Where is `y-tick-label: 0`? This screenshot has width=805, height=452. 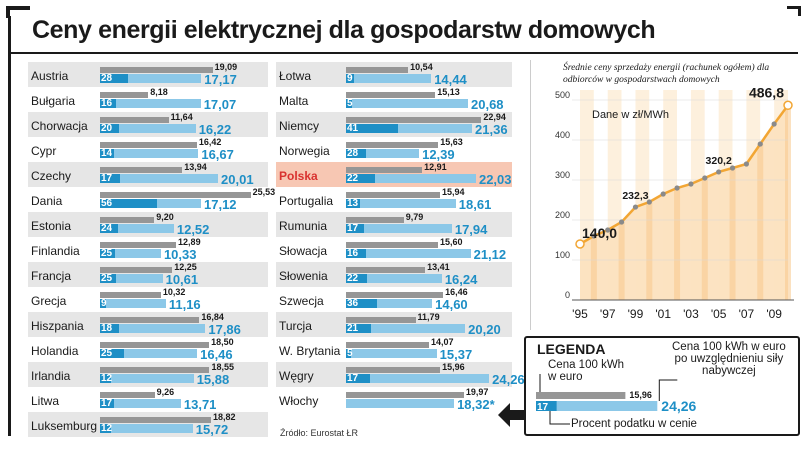 y-tick-label: 0 is located at coordinates (567, 295).